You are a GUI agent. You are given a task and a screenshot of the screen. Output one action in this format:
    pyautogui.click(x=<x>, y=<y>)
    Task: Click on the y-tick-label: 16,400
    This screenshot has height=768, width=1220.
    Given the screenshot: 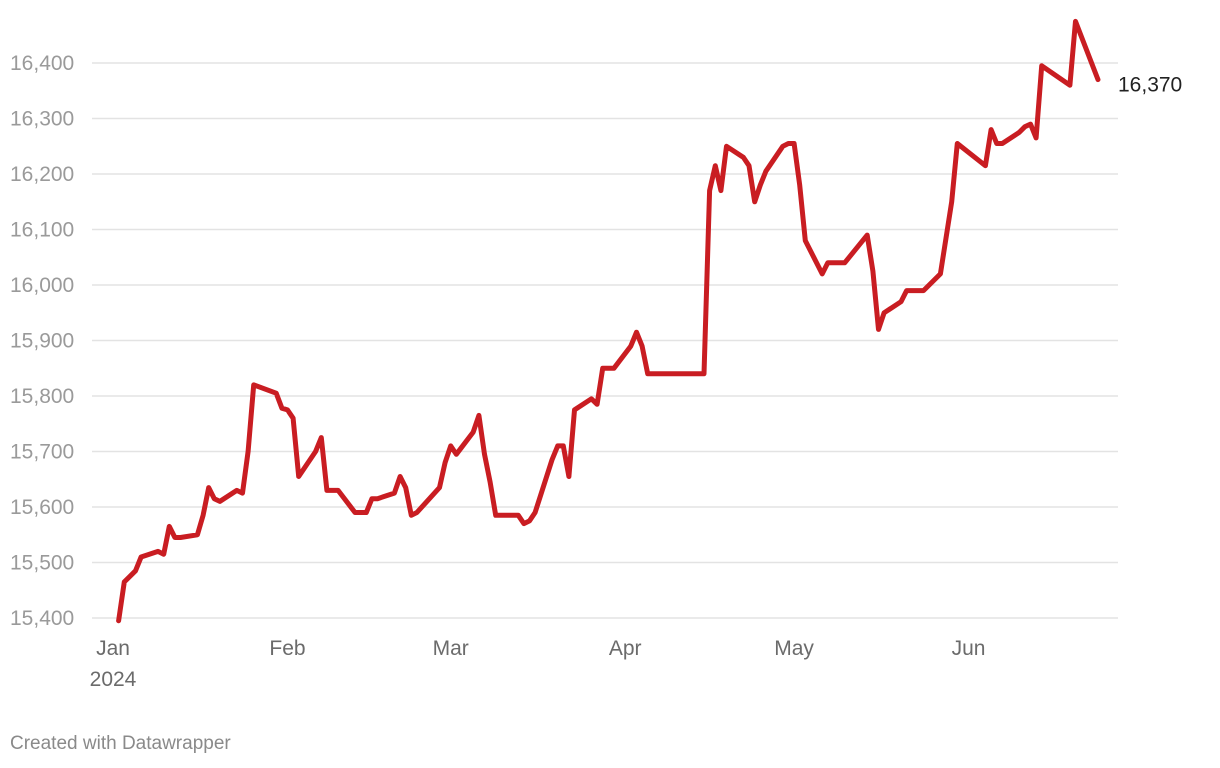 What is the action you would take?
    pyautogui.click(x=42, y=63)
    